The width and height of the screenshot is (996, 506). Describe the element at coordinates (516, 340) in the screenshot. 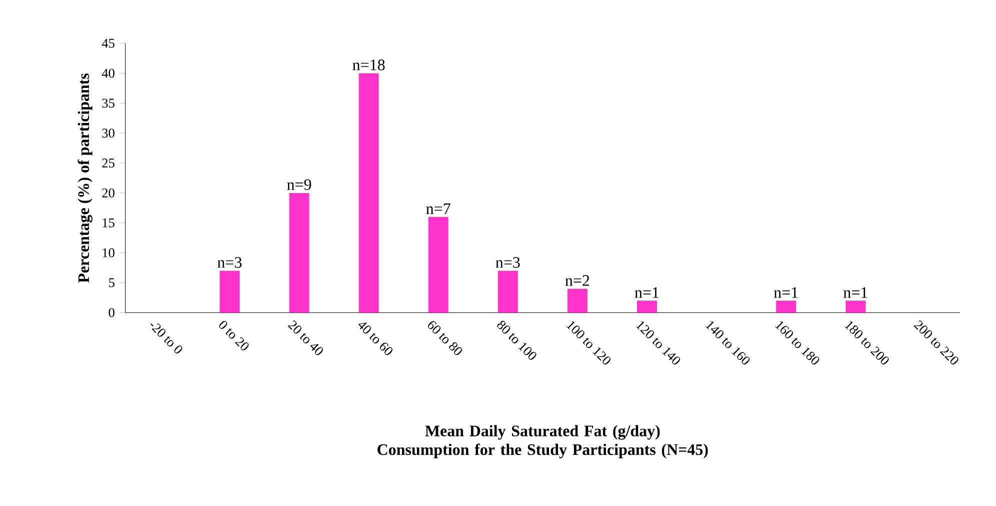

I see `x-tick-label: 80 to 100` at that location.